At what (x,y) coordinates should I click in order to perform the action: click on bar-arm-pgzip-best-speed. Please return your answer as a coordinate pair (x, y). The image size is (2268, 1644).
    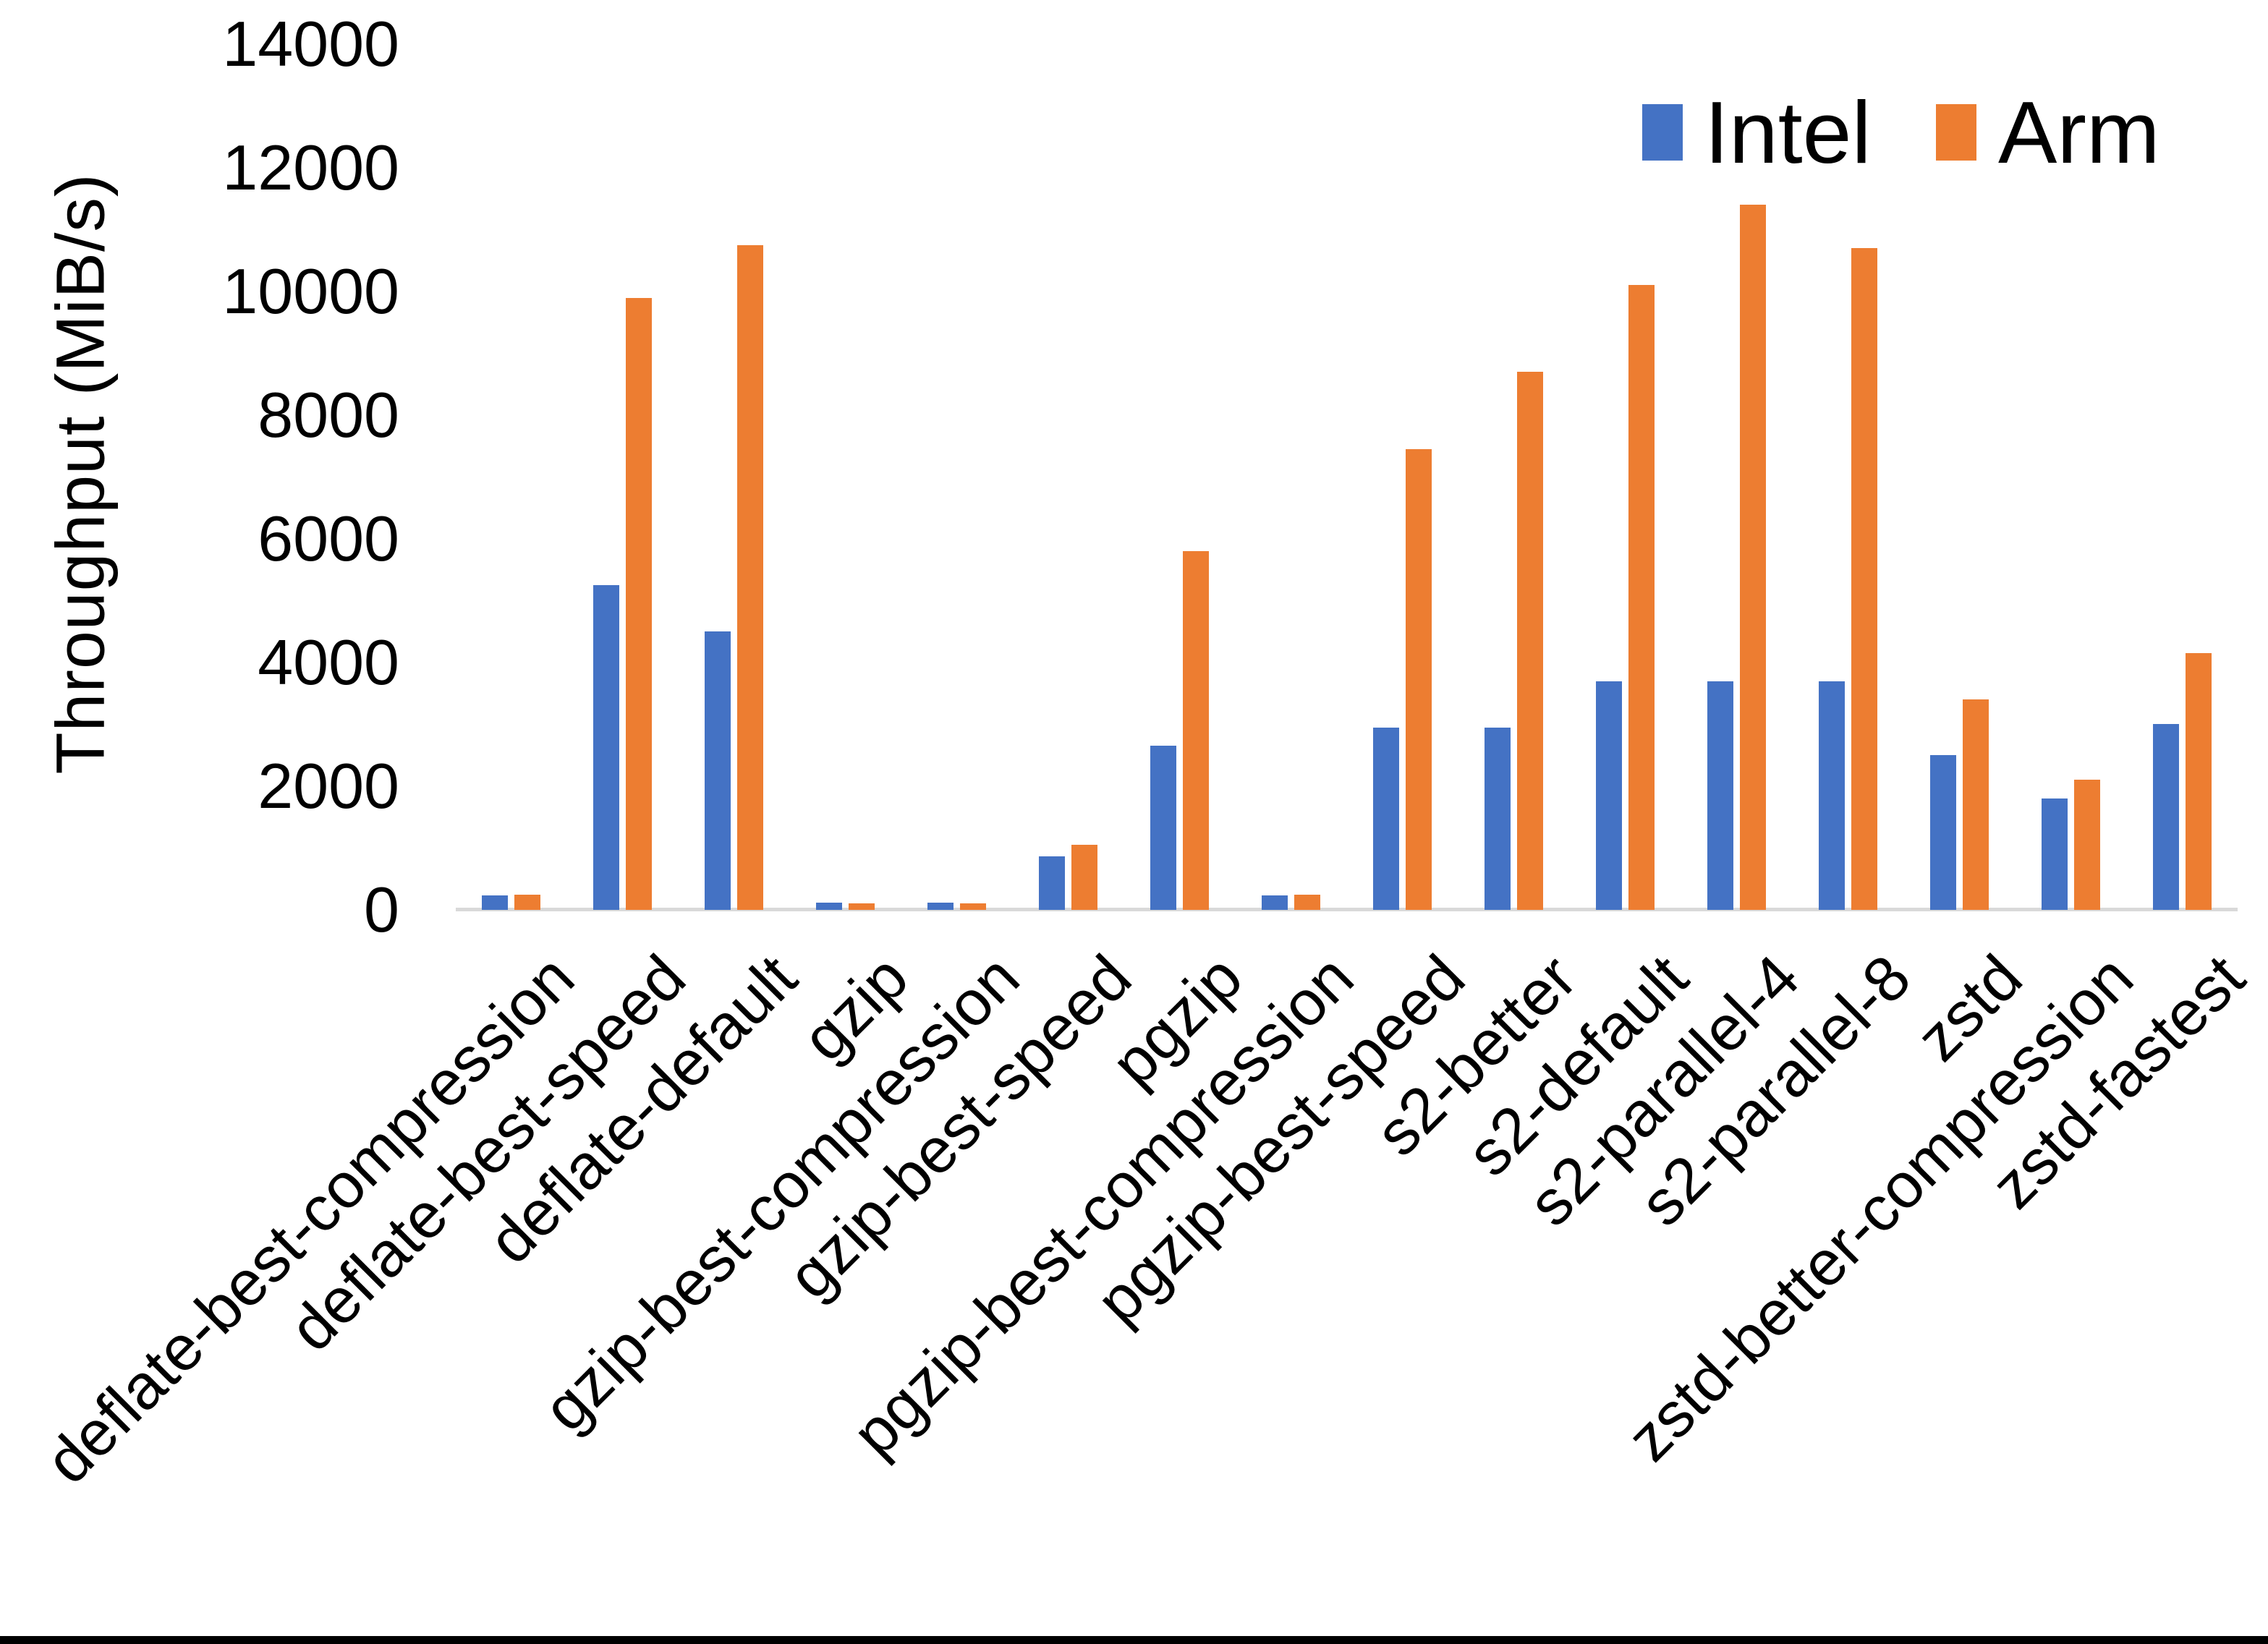
    Looking at the image, I should click on (1419, 679).